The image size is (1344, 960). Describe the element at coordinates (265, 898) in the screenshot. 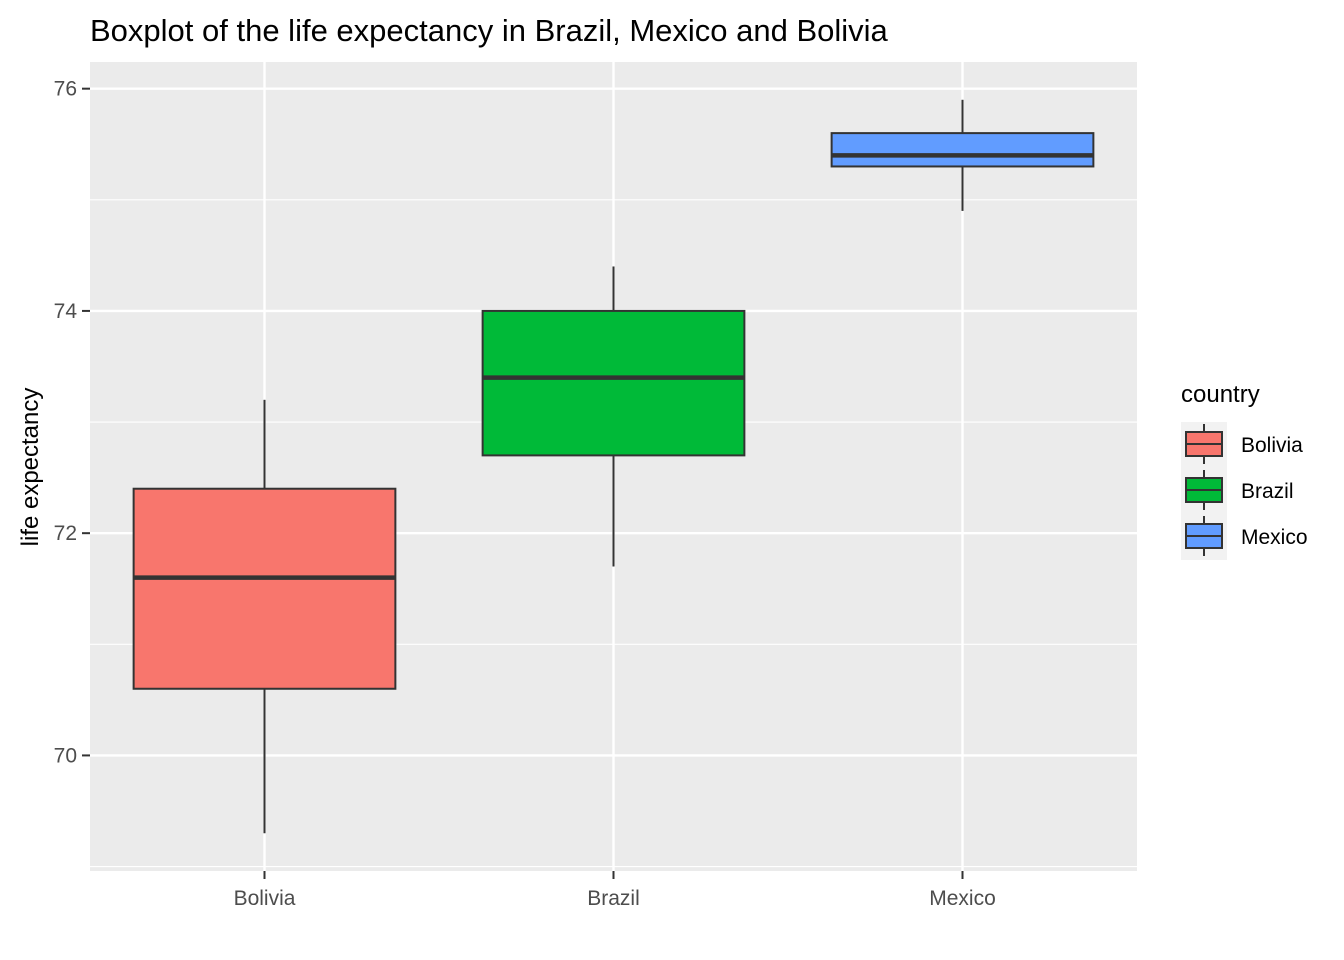

I see `x-tick-label: Bolivia` at that location.